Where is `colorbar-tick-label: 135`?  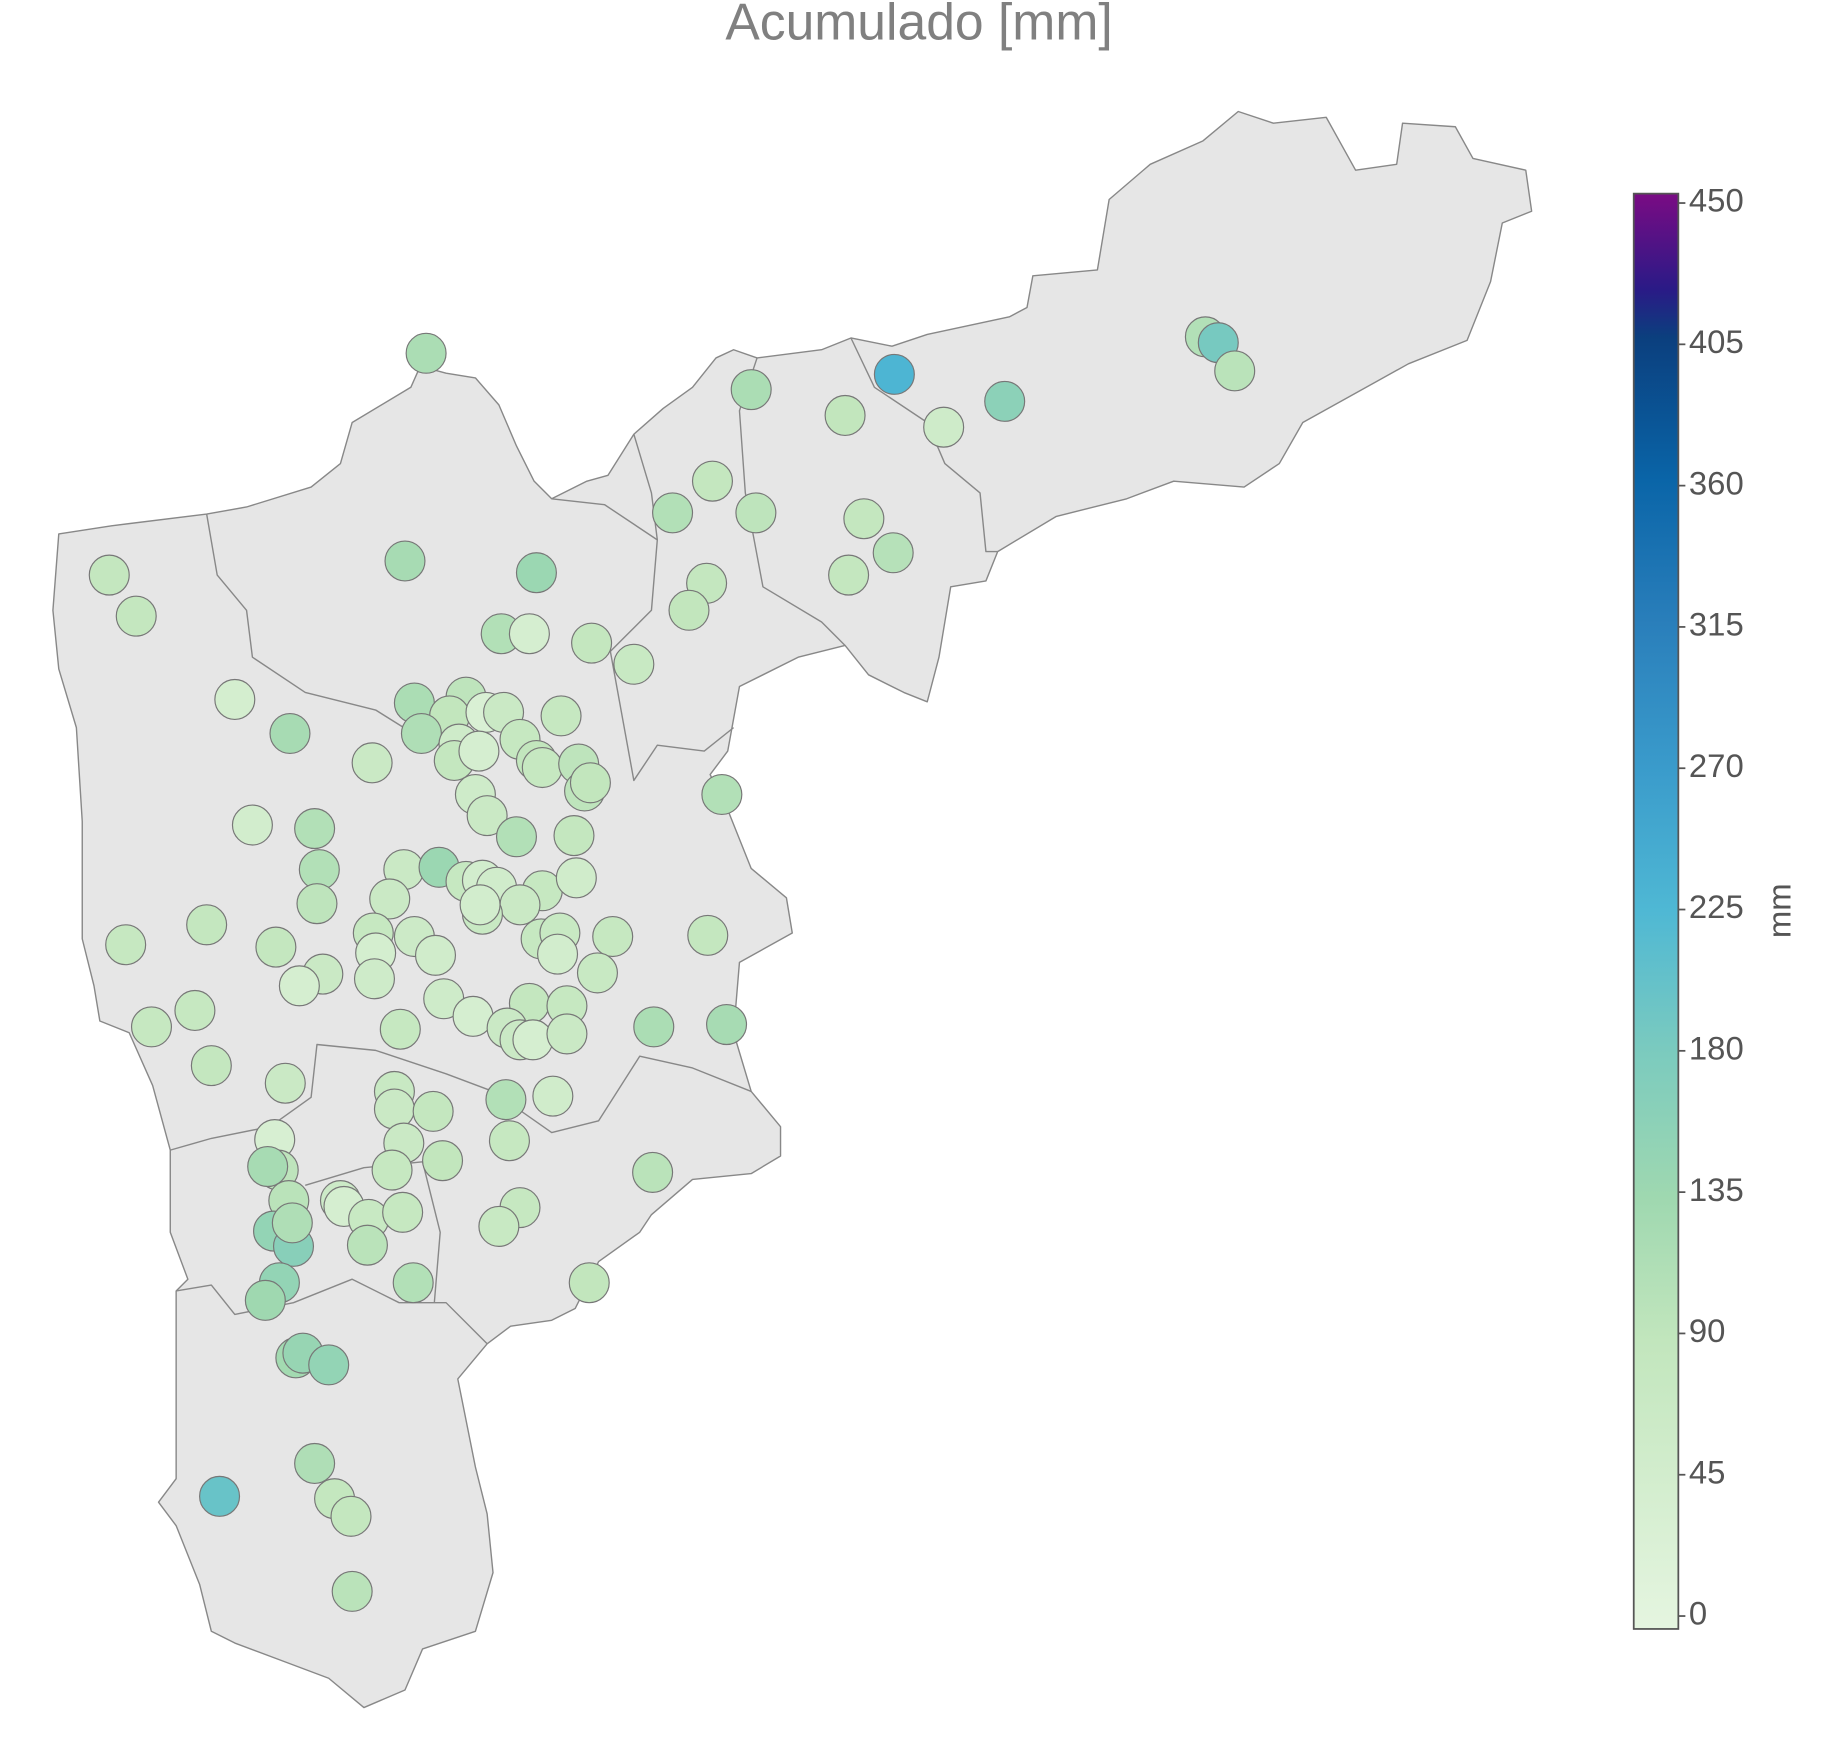
colorbar-tick-label: 135 is located at coordinates (1716, 1189).